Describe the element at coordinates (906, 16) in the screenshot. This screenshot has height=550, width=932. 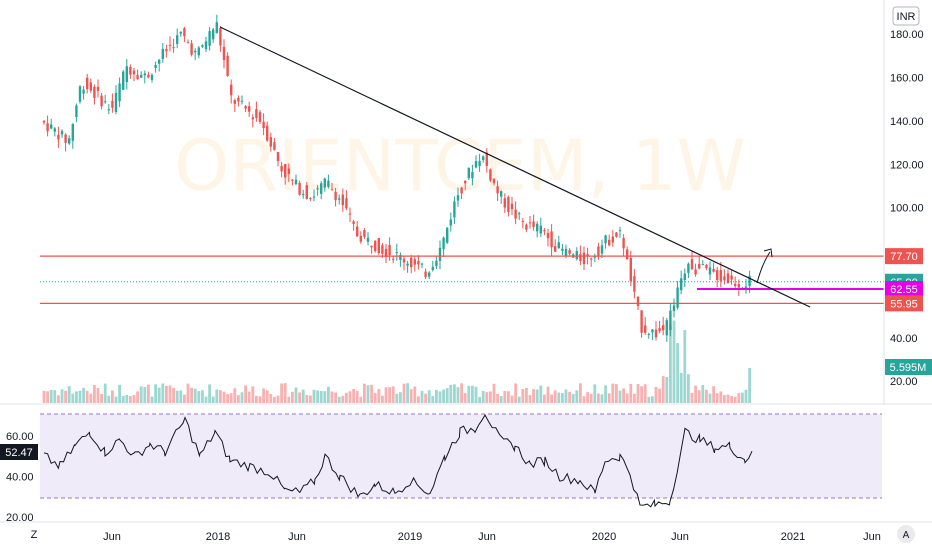
I see `currency-badge` at that location.